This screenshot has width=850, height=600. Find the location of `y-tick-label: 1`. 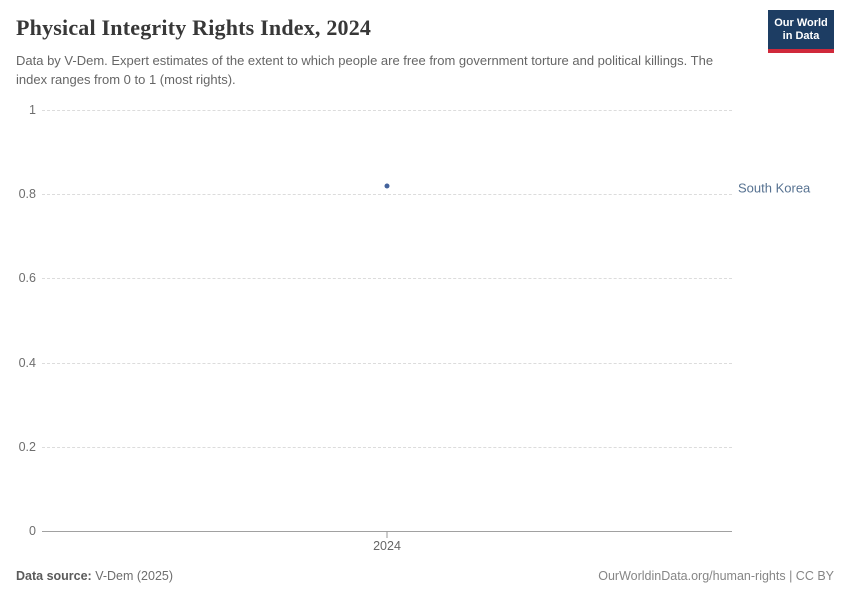

y-tick-label: 1 is located at coordinates (32, 110).